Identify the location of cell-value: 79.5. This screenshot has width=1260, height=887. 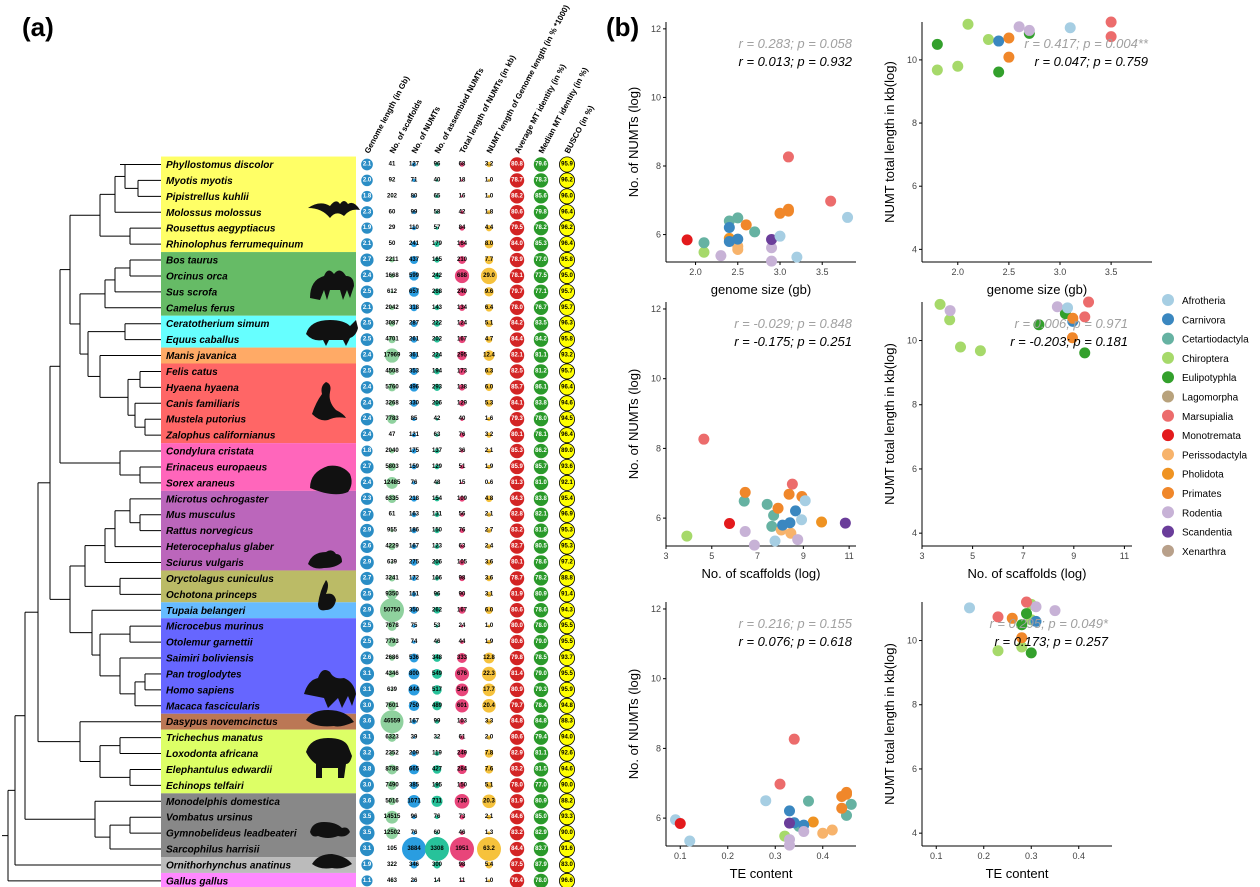
(517, 228).